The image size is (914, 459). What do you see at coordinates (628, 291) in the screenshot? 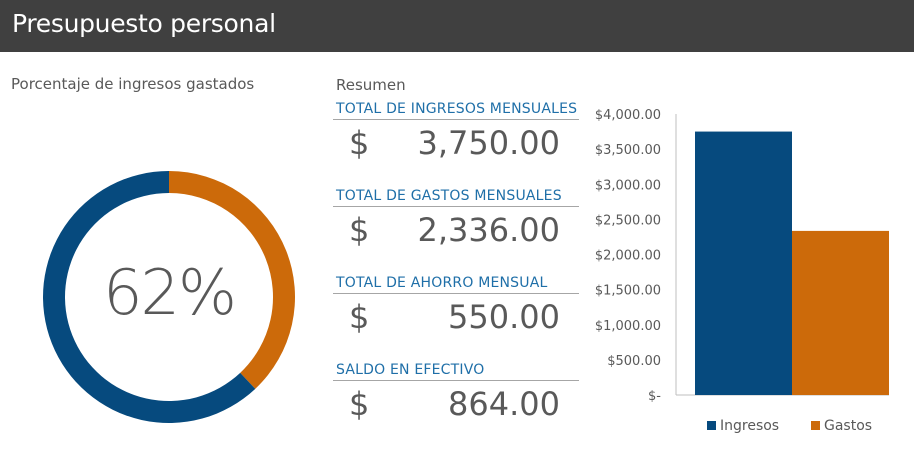
I see `y-tick-label: $1,500.00` at bounding box center [628, 291].